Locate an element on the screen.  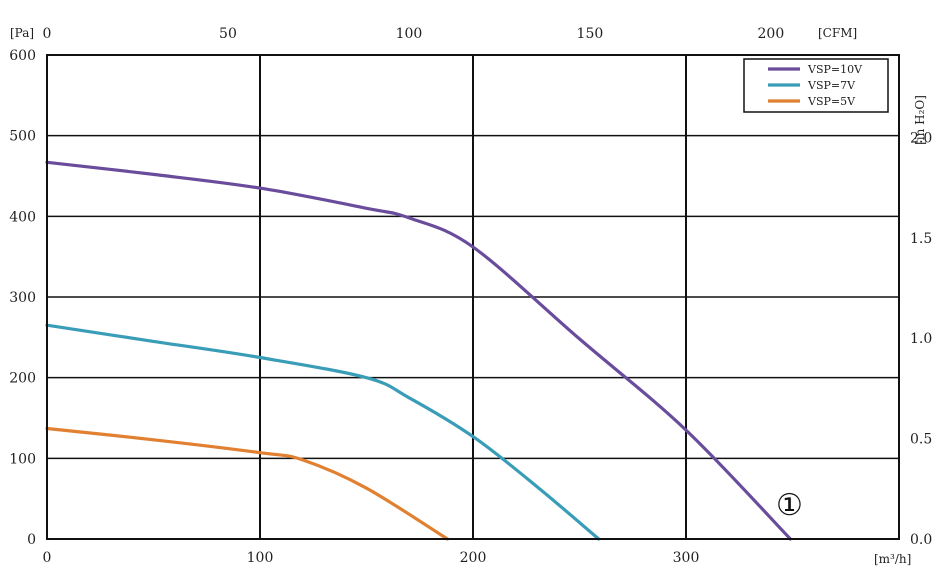
x2-tick-label: 50 is located at coordinates (228, 34).